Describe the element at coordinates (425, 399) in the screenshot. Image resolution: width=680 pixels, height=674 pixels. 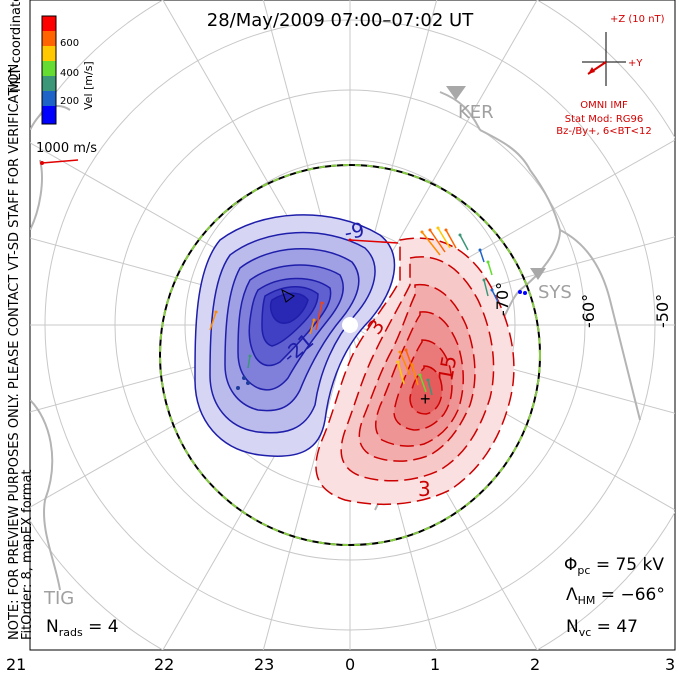
I see `potential-maximum-marker: +` at that location.